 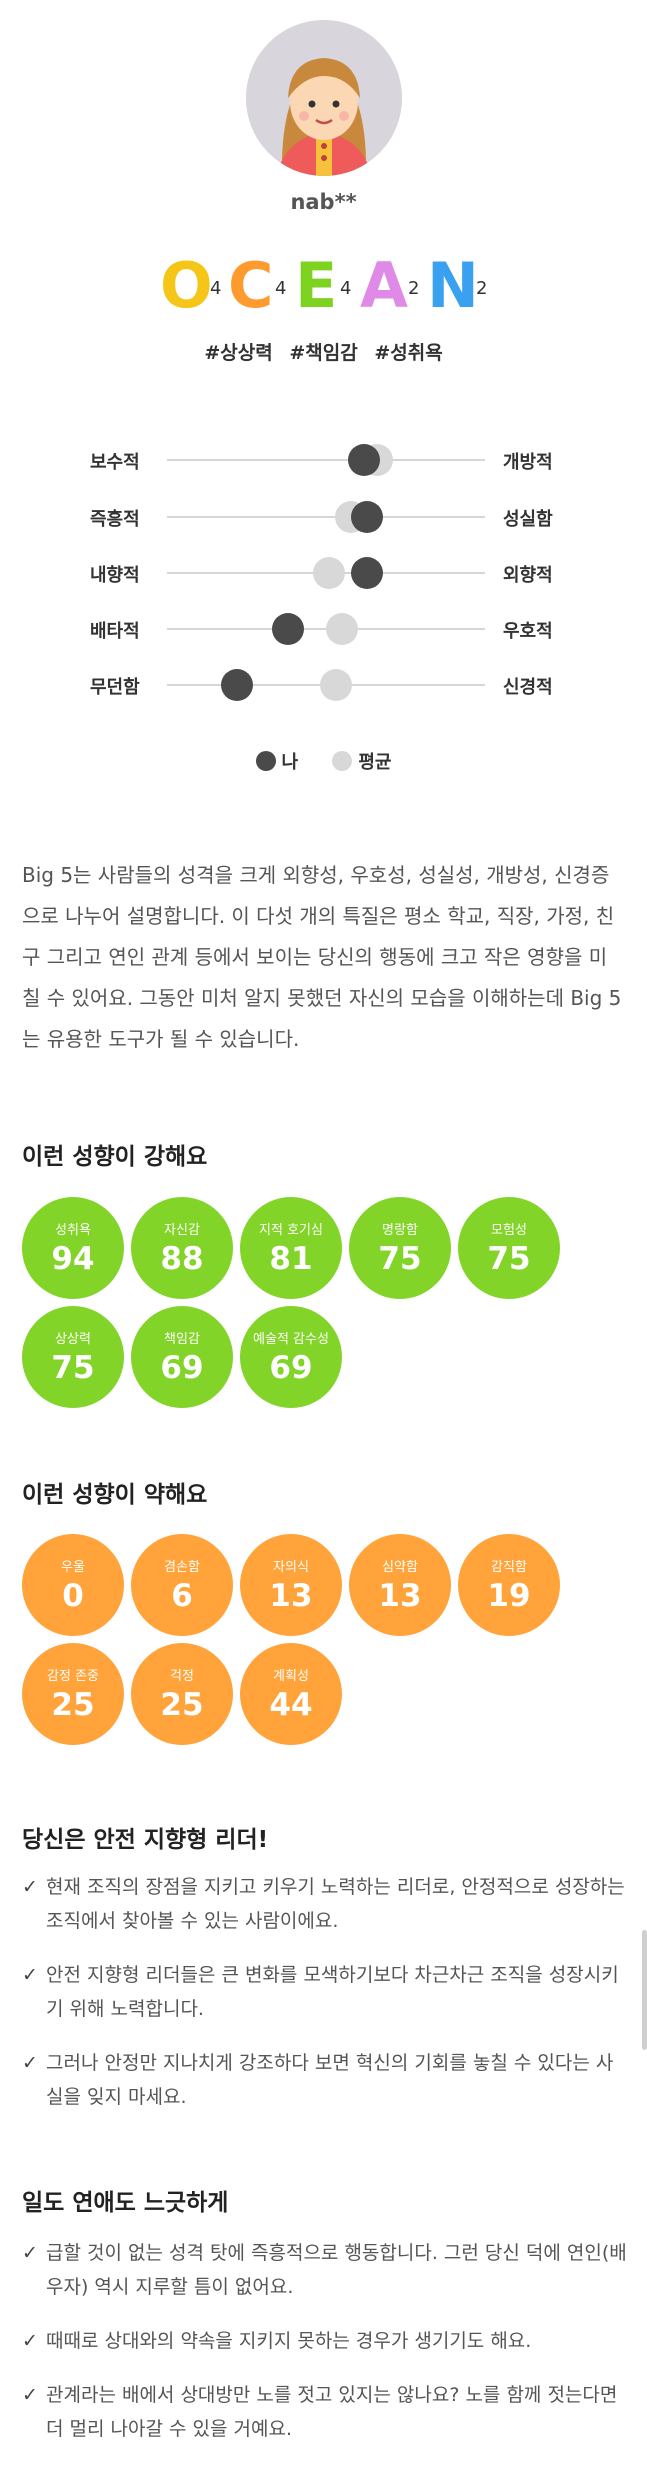 I want to click on trait-name: 감정 존중, so click(x=73, y=1676).